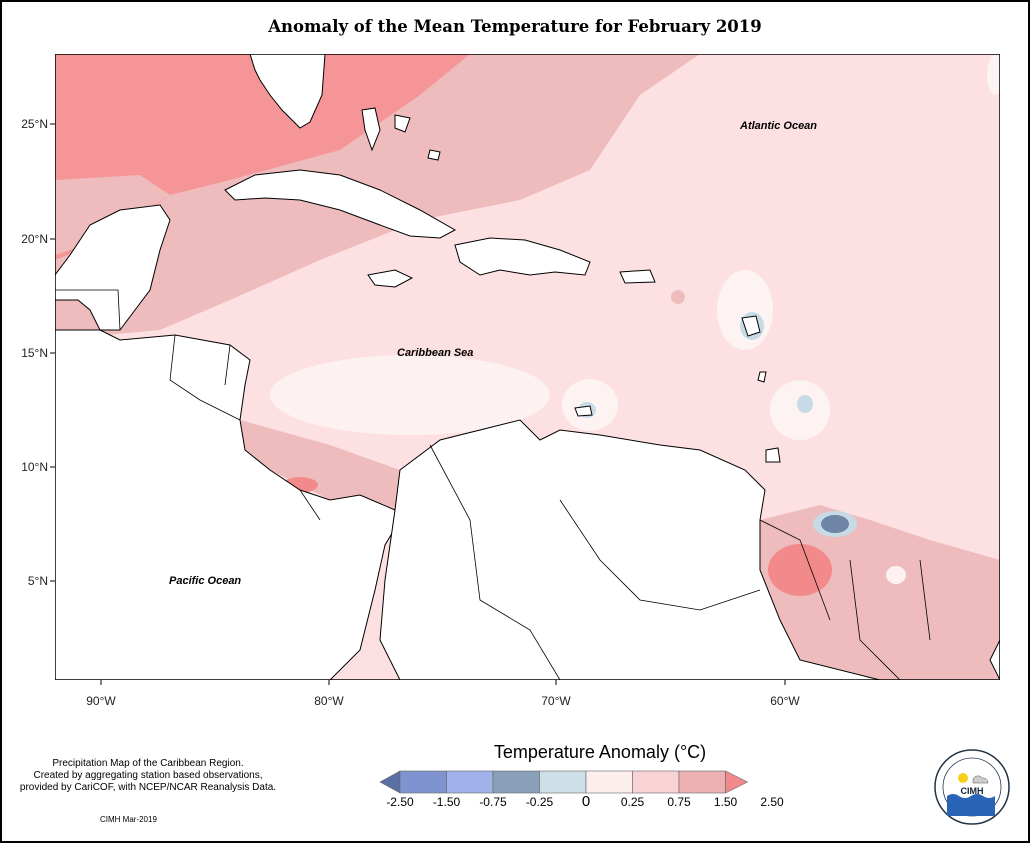  What do you see at coordinates (390, 278) in the screenshot?
I see `jamaica-land` at bounding box center [390, 278].